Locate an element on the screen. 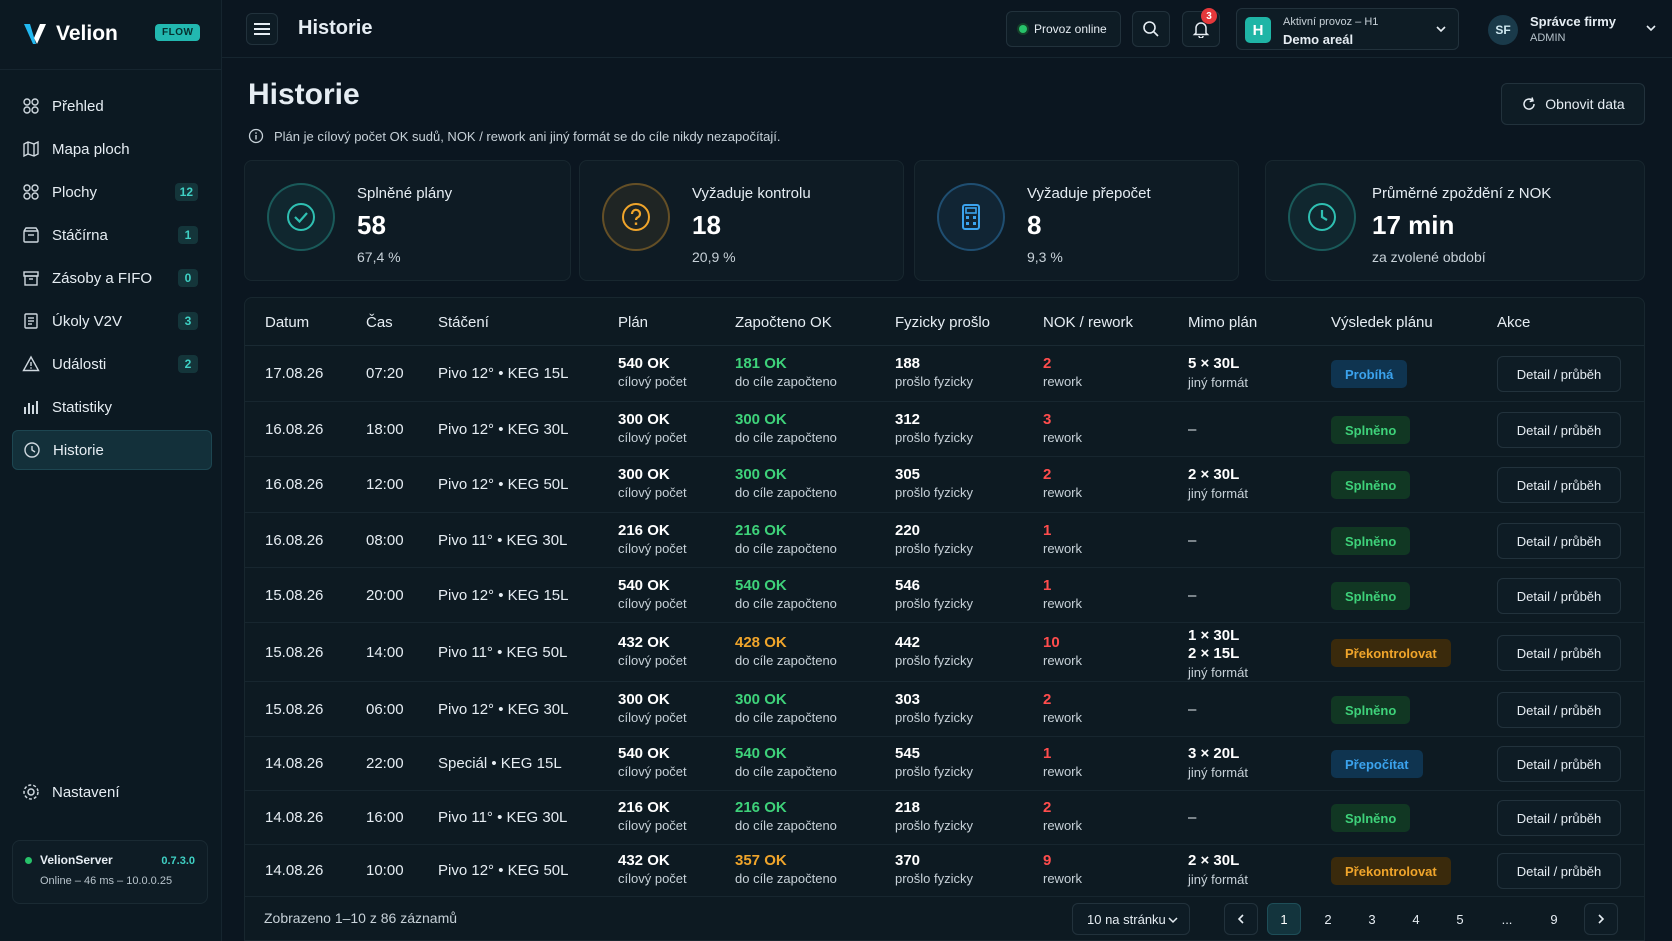 This screenshot has height=941, width=1672. page-button: 9 is located at coordinates (1554, 919).